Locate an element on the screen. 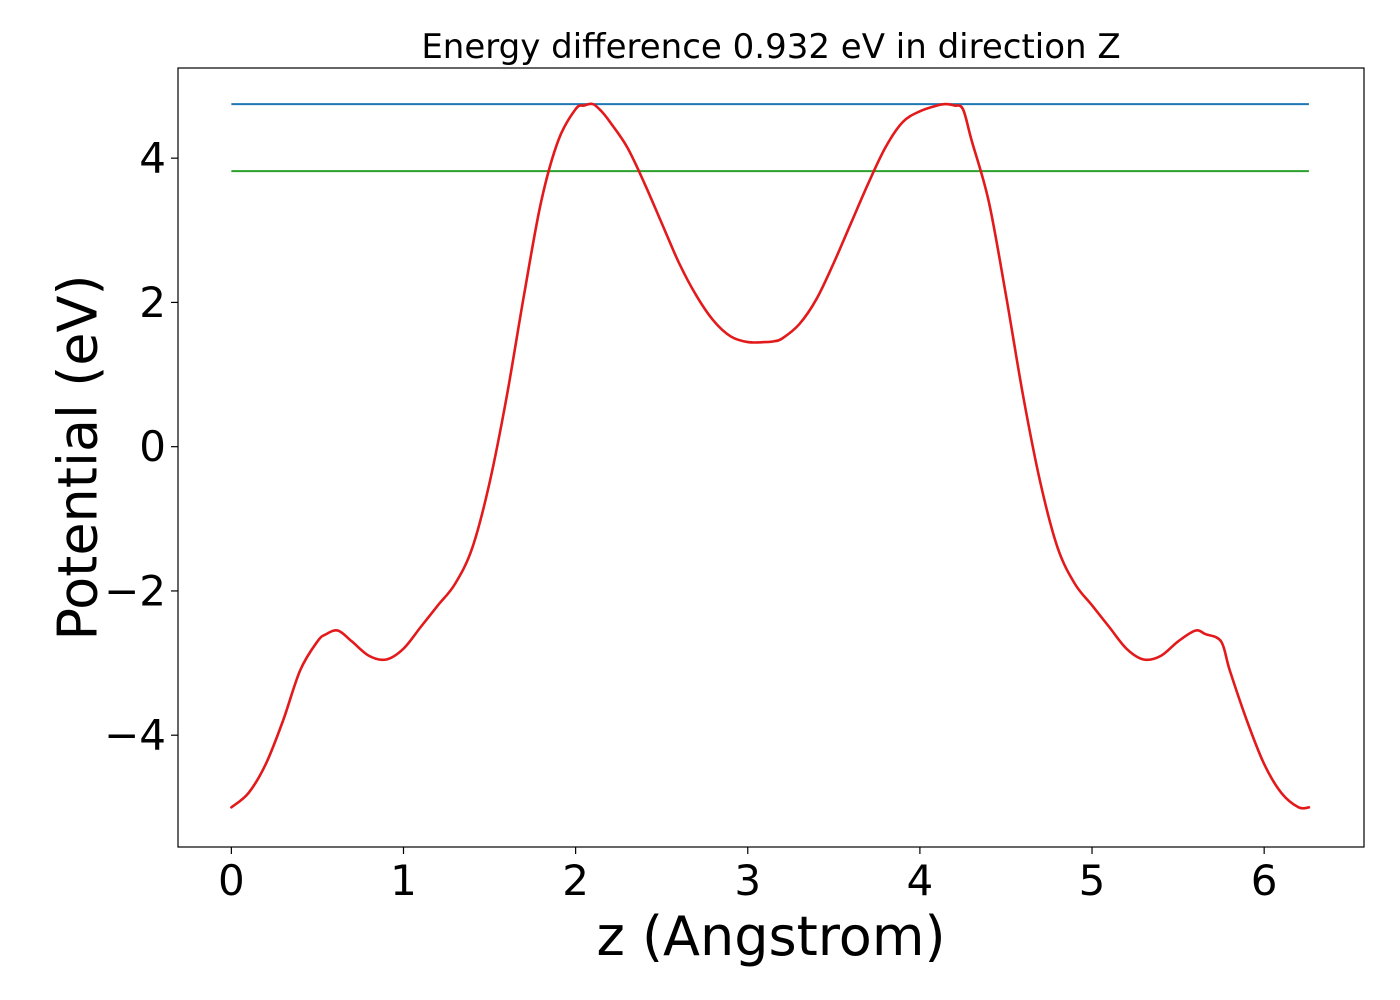 The image size is (1400, 1000). x-axis-title: z (Angstrom) is located at coordinates (770, 936).